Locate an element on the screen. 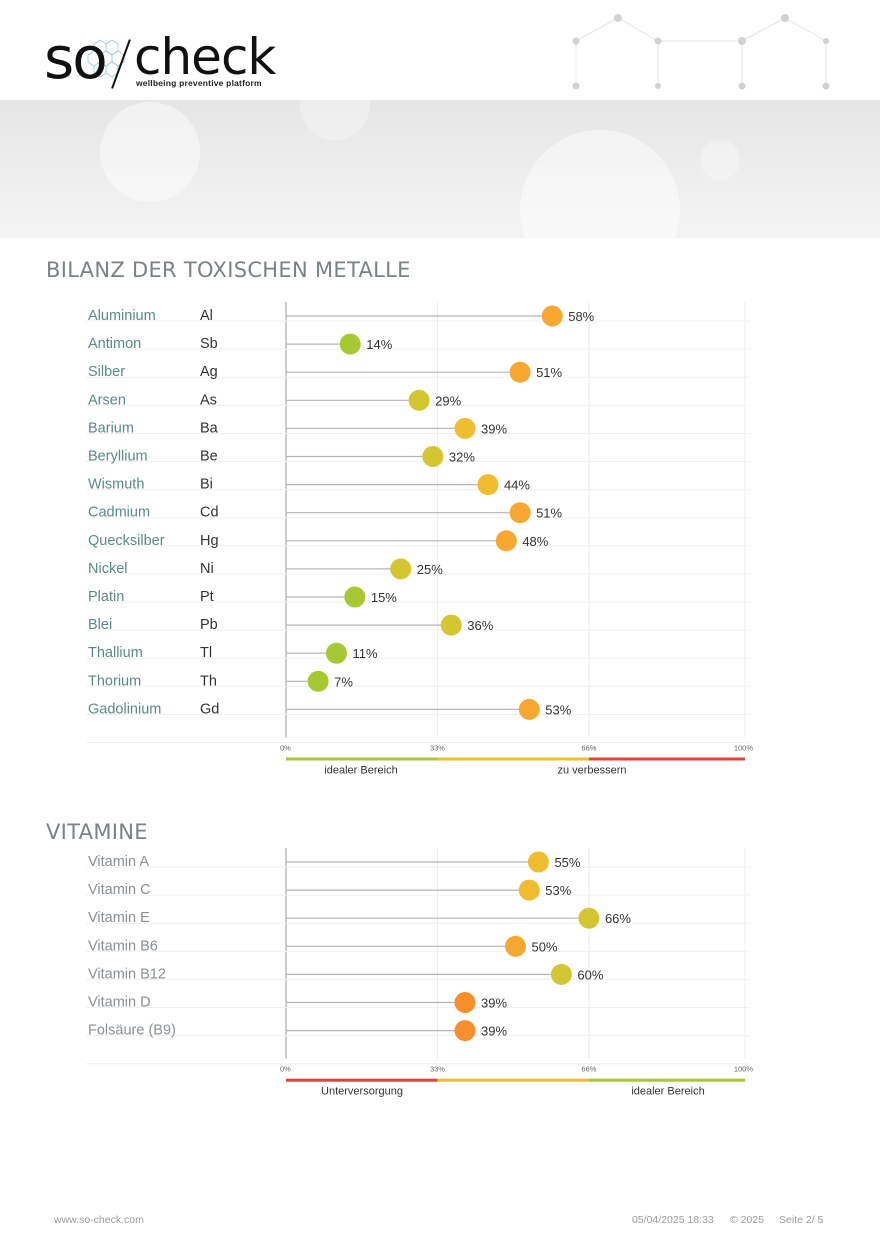 Image resolution: width=880 pixels, height=1245 pixels. row-label: Barium is located at coordinates (111, 428).